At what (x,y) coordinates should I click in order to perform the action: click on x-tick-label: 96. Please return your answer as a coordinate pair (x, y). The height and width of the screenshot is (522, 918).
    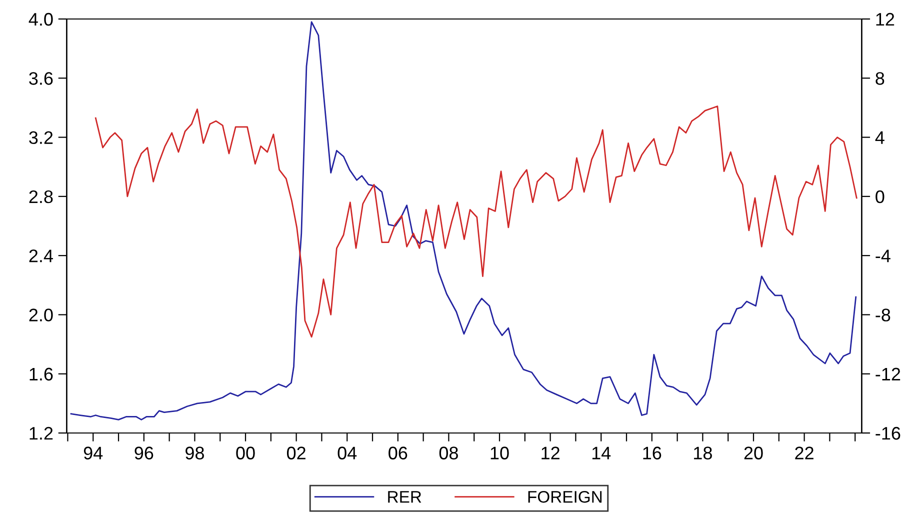
    Looking at the image, I should click on (144, 453).